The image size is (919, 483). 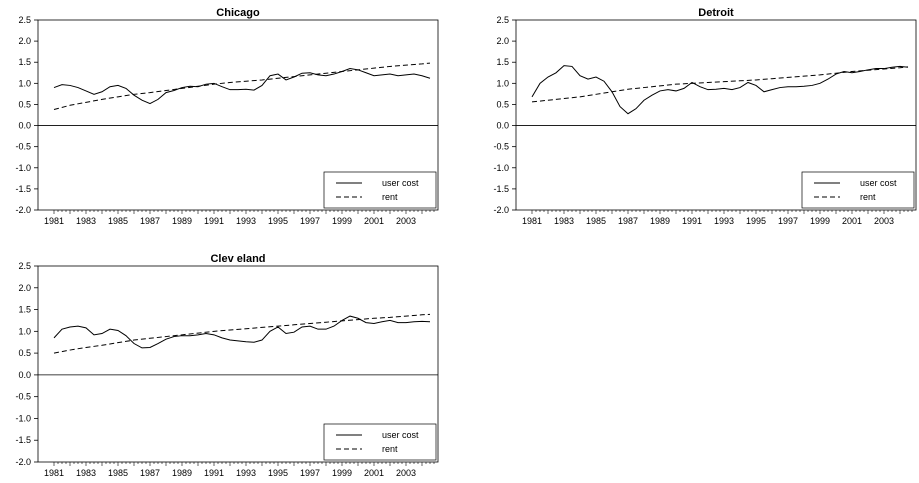 I want to click on chart-title: Clev eland, so click(x=237, y=259).